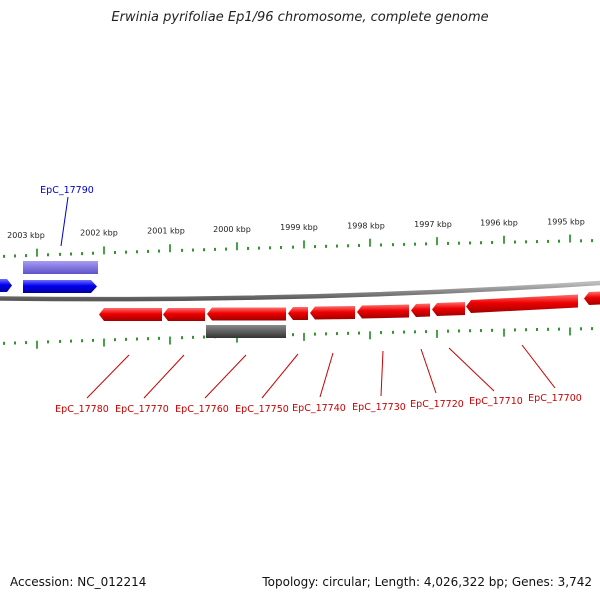  What do you see at coordinates (78, 582) in the screenshot?
I see `accession-text: Accession: NC_012214` at bounding box center [78, 582].